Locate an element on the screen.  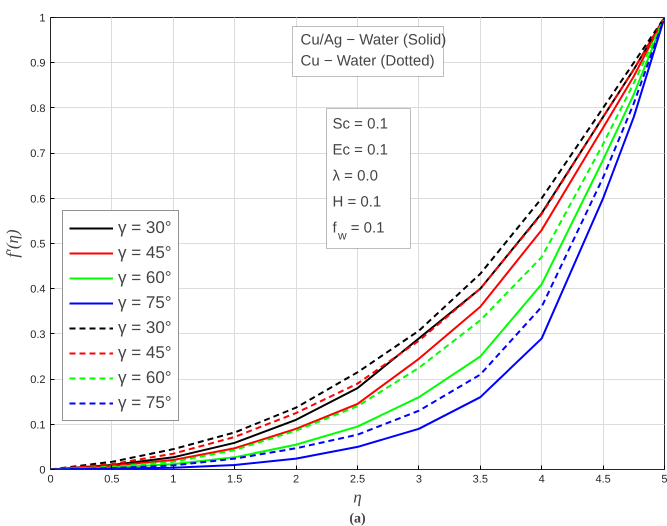
annotation: Cu/Ag − Water (Solid) is located at coordinates (373, 40).